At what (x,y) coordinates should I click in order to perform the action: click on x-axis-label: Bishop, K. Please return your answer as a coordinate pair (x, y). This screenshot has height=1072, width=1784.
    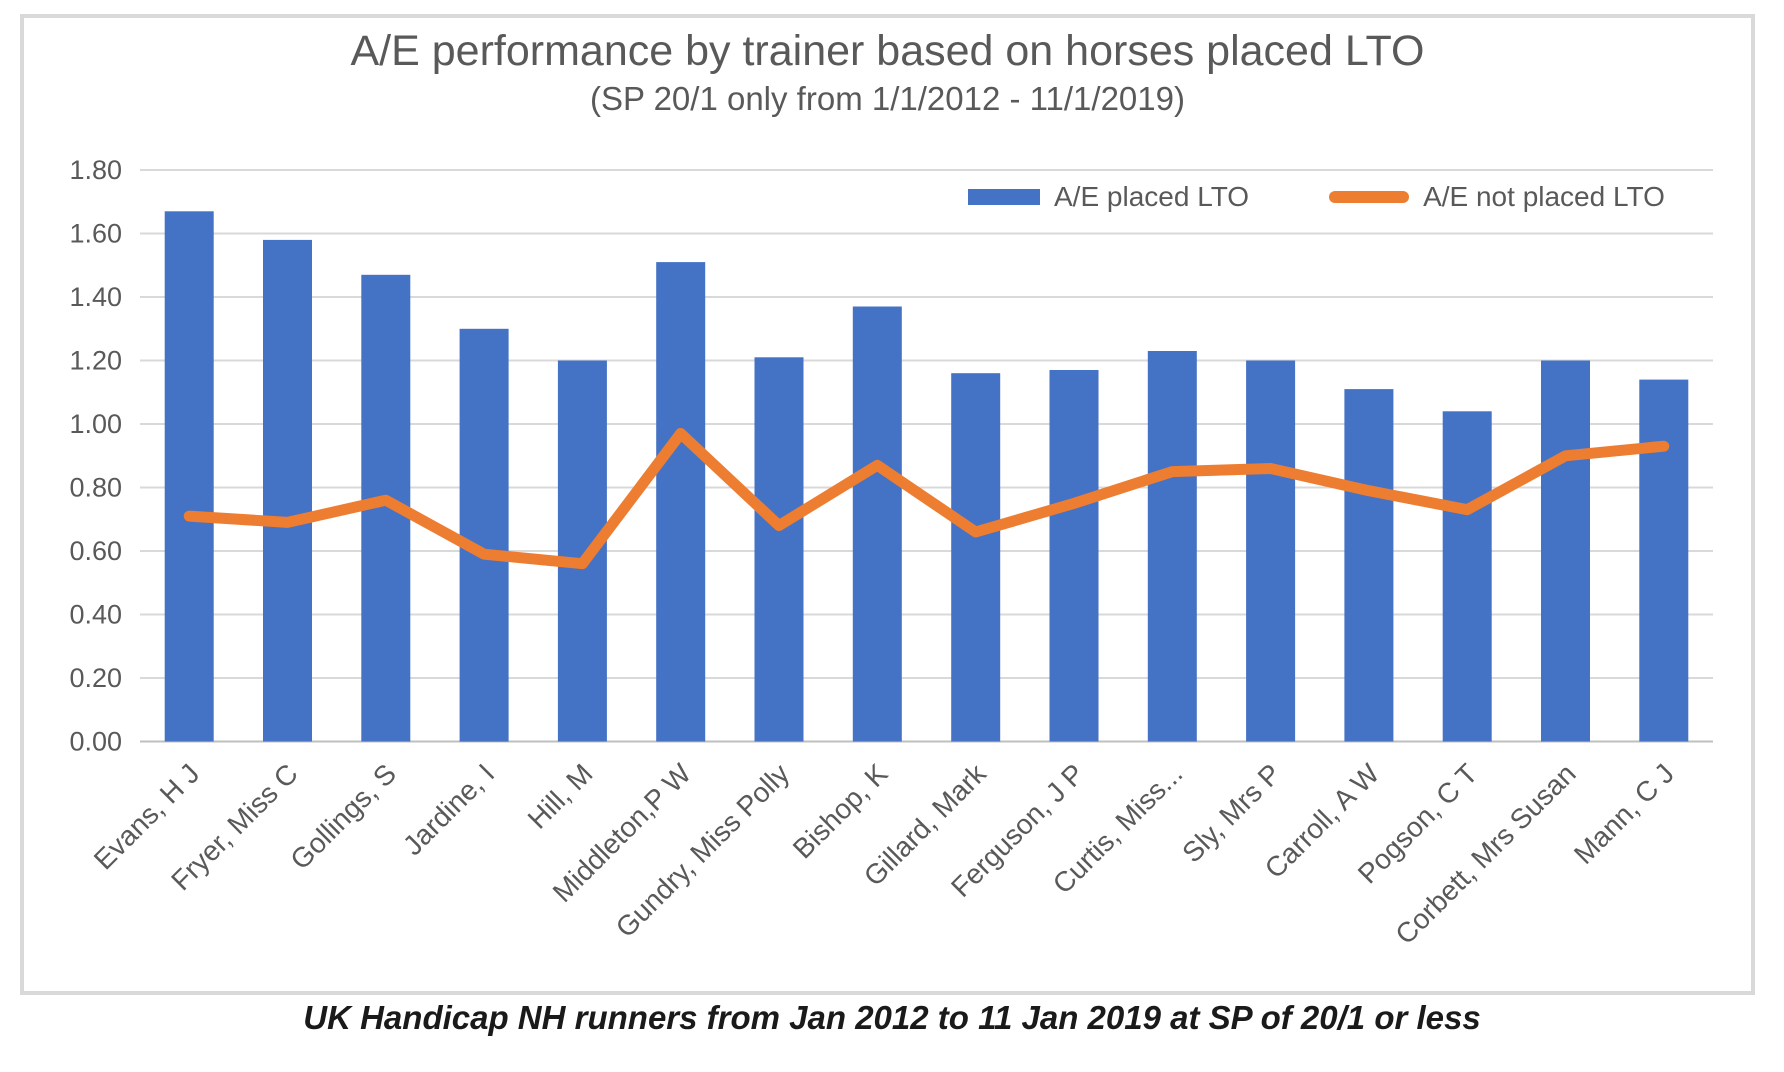
    Looking at the image, I should click on (840, 811).